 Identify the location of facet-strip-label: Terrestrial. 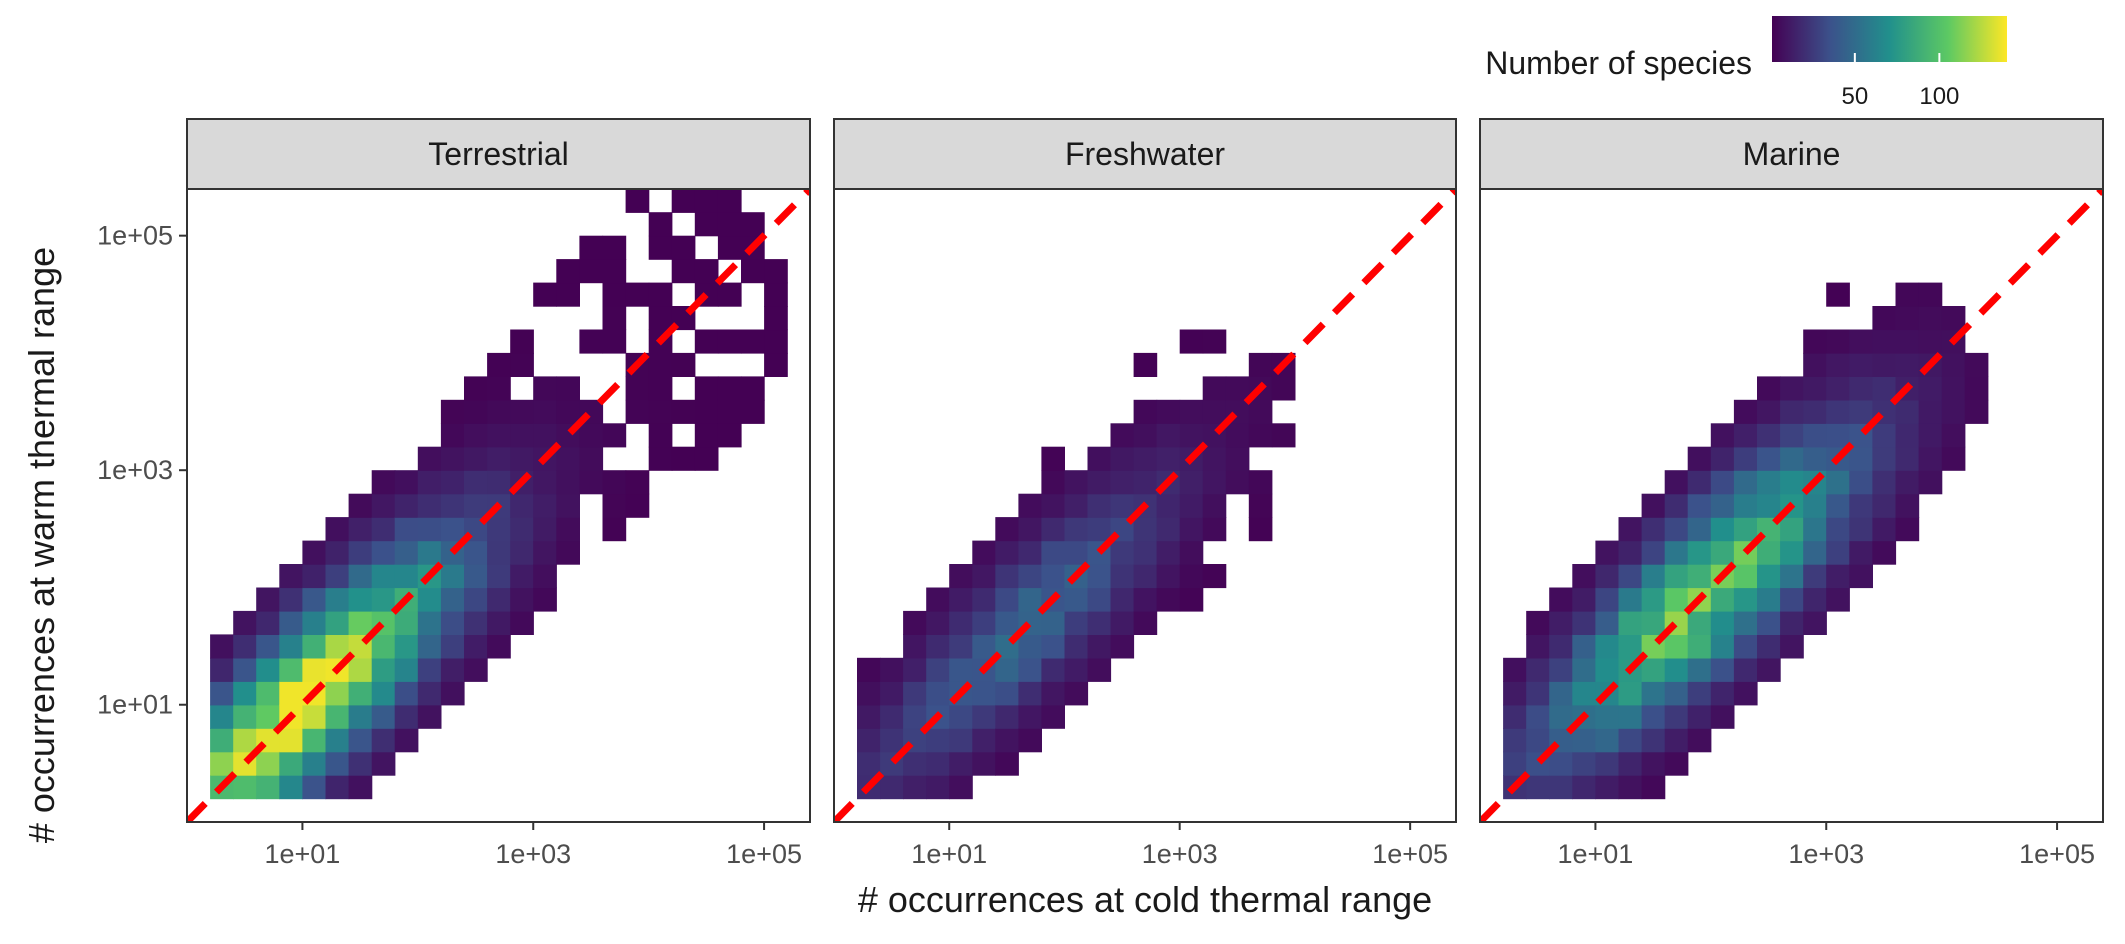
(498, 154).